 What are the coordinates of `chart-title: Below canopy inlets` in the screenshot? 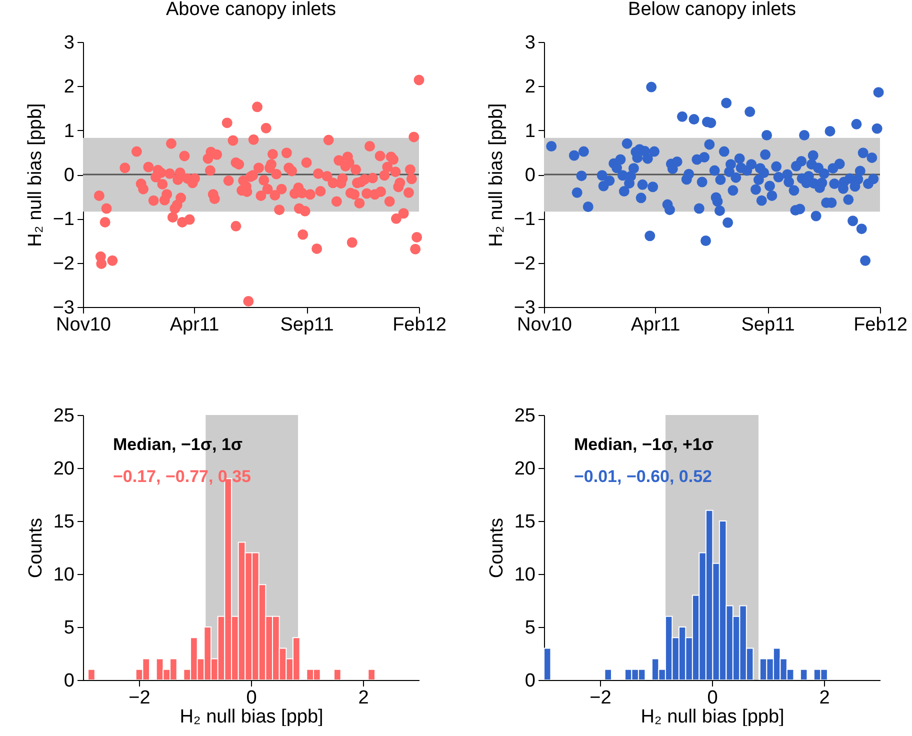 It's located at (712, 10).